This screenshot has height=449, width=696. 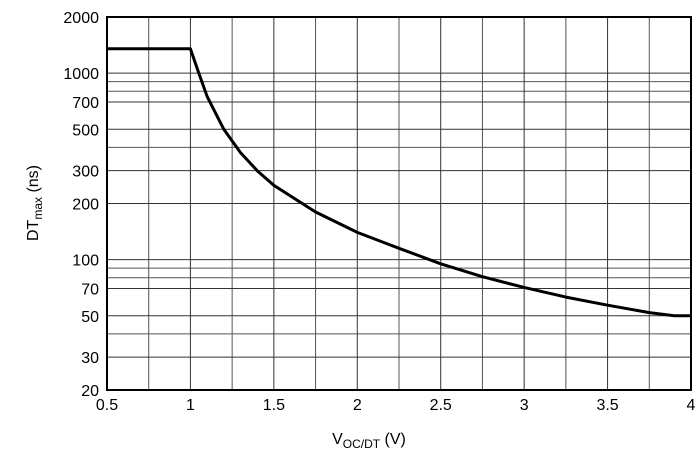 What do you see at coordinates (441, 405) in the screenshot?
I see `x-tick-label: 2.5` at bounding box center [441, 405].